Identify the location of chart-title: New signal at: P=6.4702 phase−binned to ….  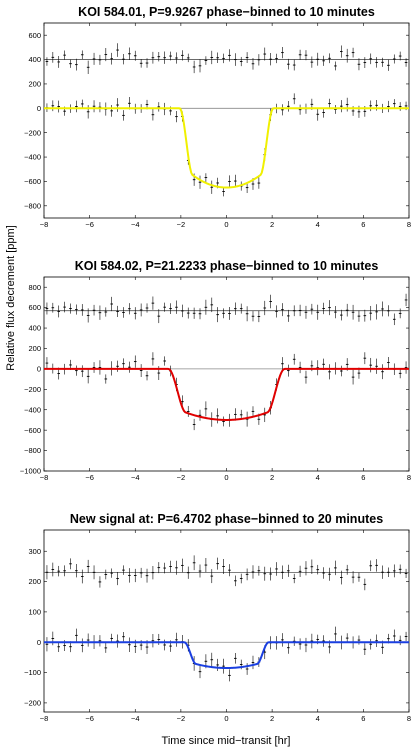
(226, 519).